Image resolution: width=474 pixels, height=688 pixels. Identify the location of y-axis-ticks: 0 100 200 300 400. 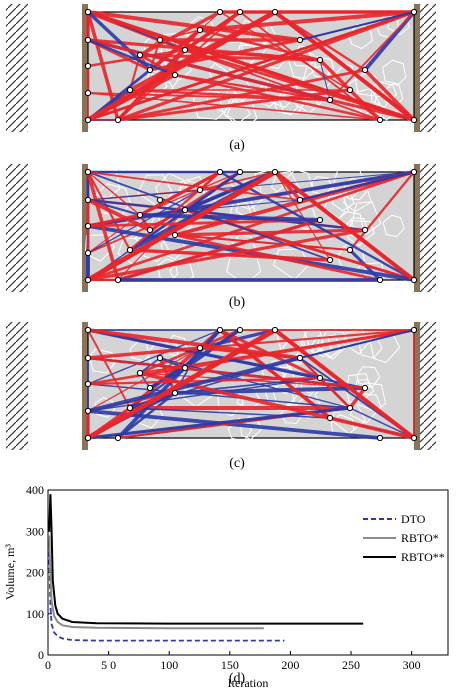
(39, 572).